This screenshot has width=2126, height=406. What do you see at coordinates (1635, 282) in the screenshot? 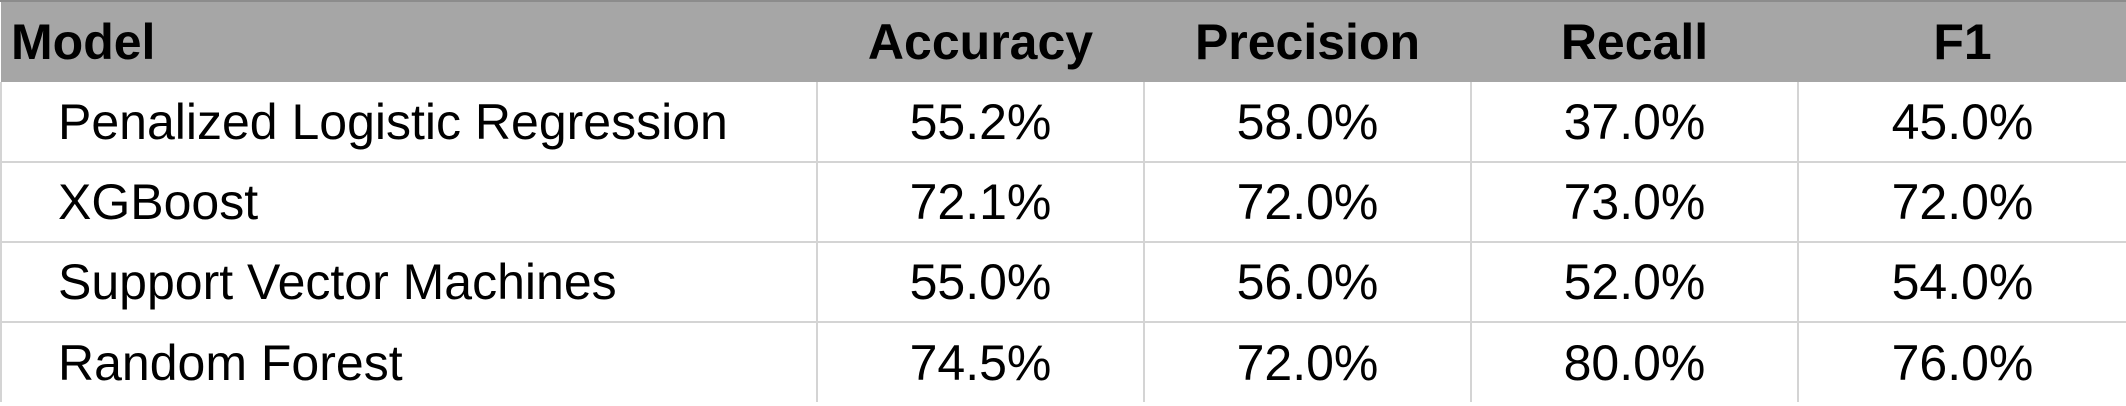
I see `recall-cell: 52.0%` at bounding box center [1635, 282].